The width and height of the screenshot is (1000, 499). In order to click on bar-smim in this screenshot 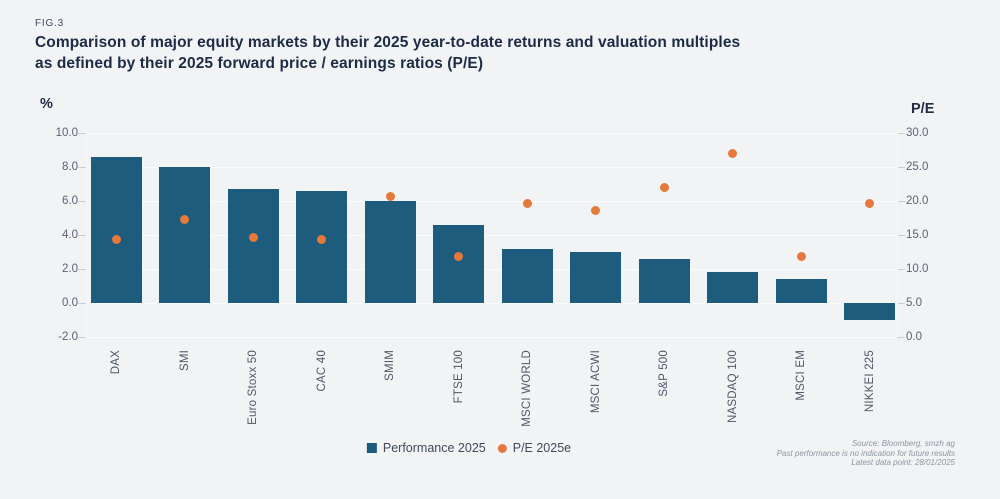, I will do `click(390, 252)`.